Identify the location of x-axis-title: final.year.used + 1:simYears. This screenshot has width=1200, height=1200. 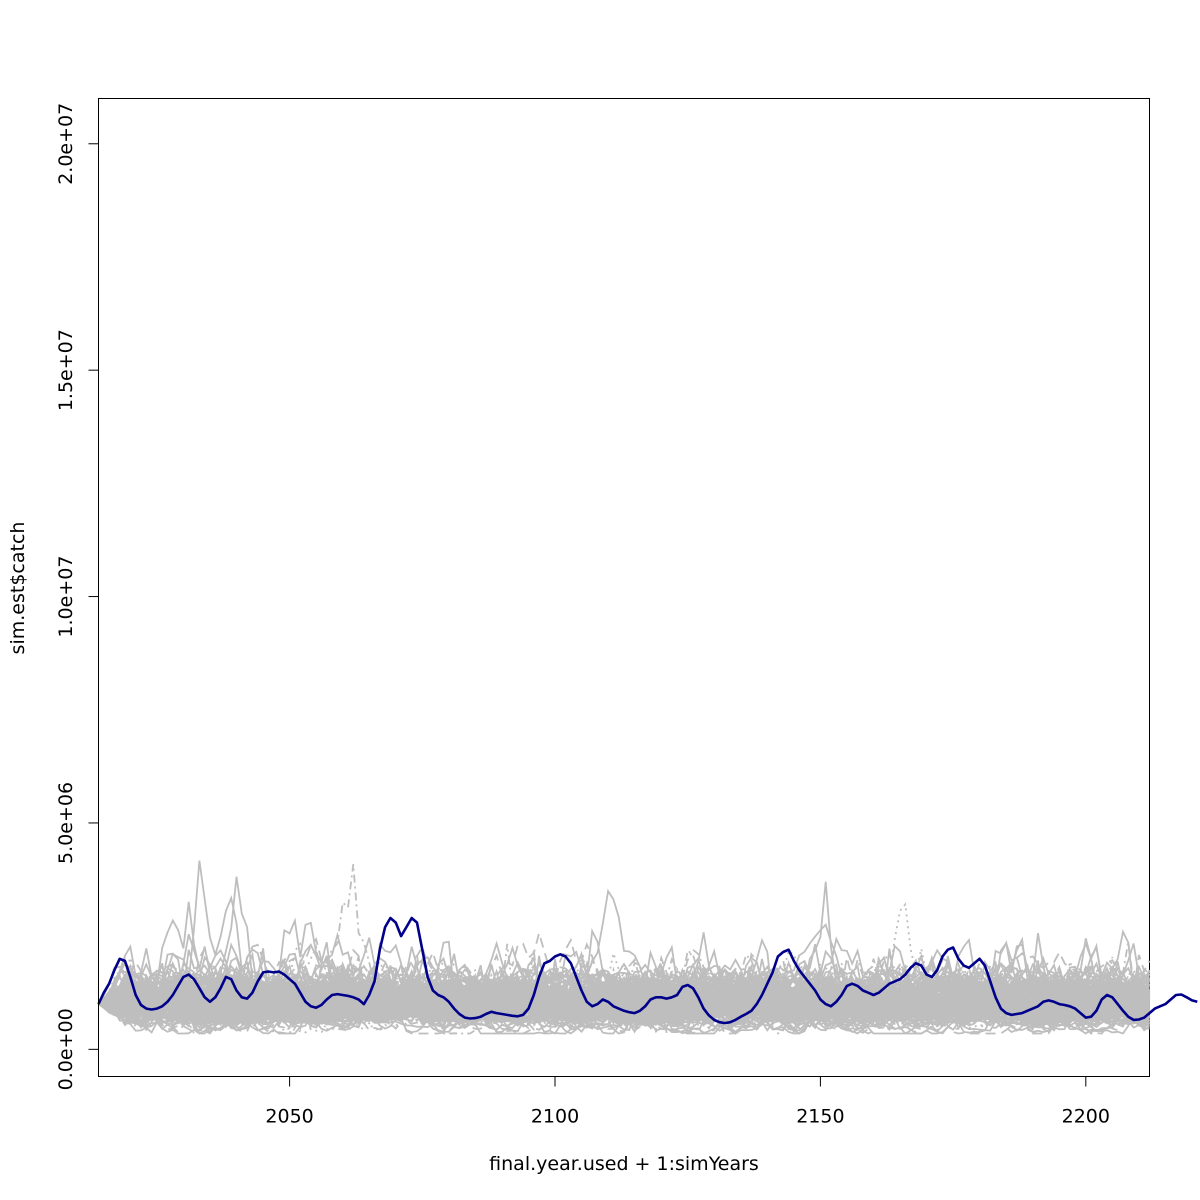
(624, 1164).